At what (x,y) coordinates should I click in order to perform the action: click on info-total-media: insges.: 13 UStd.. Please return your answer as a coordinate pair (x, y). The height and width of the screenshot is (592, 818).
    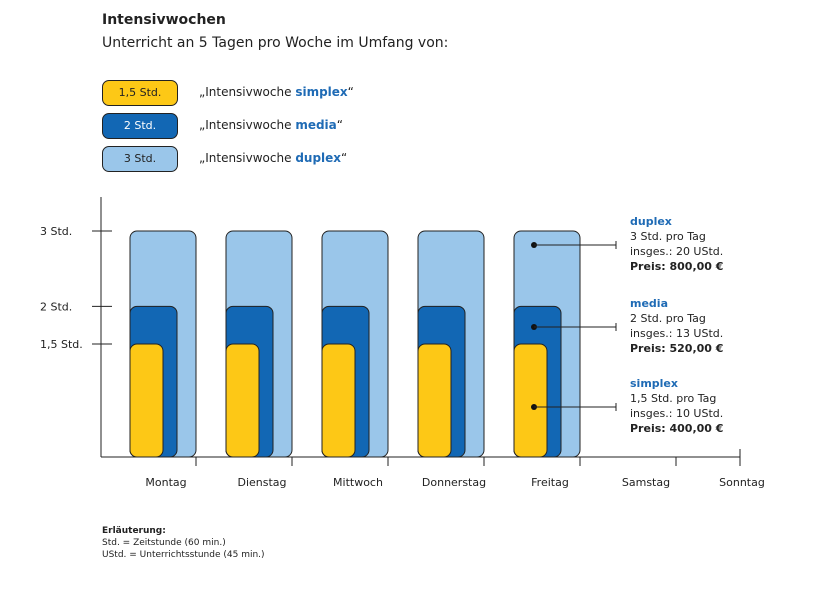
    Looking at the image, I should click on (677, 333).